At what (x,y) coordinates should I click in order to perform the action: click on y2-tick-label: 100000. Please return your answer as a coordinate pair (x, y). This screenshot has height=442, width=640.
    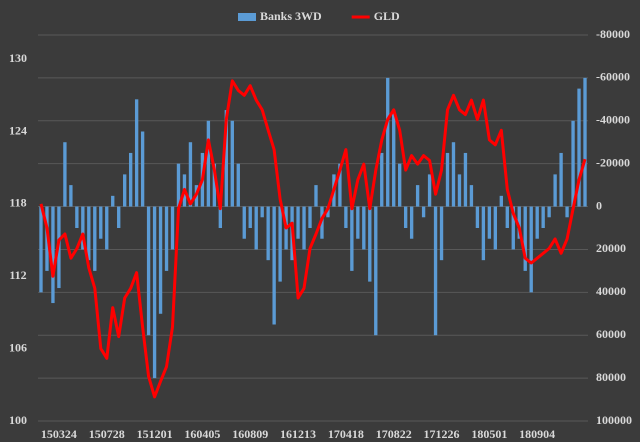
    Looking at the image, I should click on (614, 420).